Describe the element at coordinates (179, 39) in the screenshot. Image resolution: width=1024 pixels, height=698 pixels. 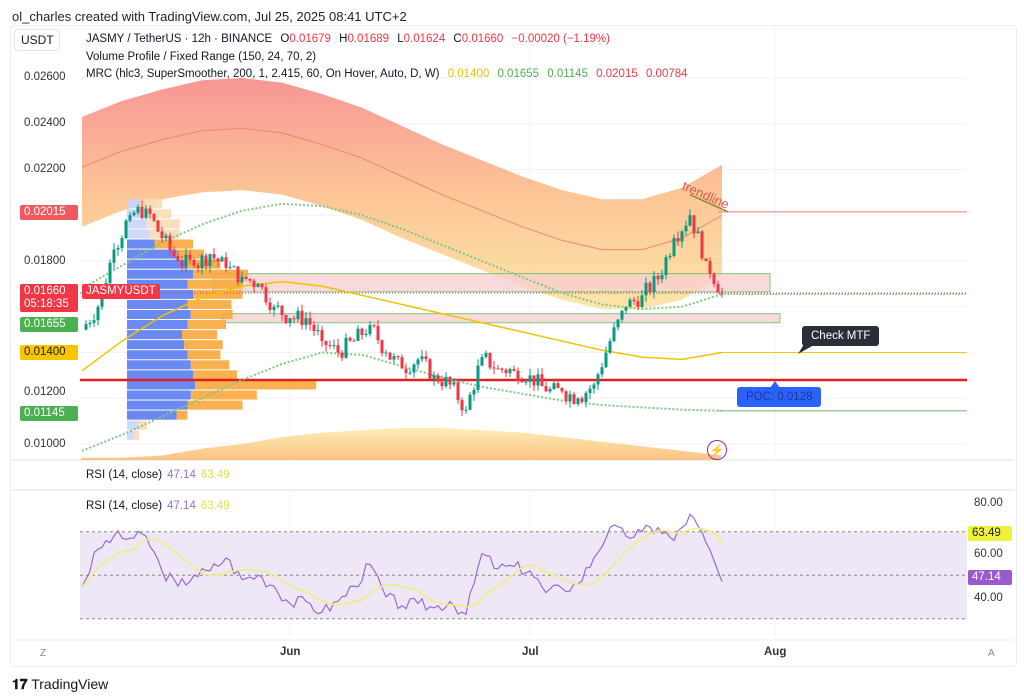
I see `legend-symbol: JASMY / TetherUS · 12h · BINANCE` at that location.